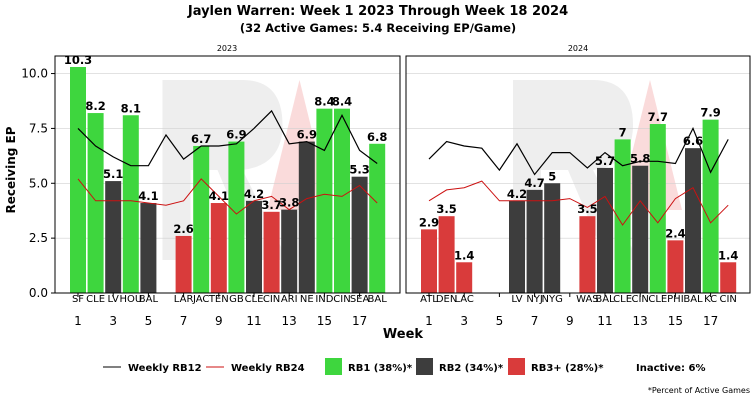  What do you see at coordinates (380, 368) in the screenshot?
I see `legend-rb1-label: RB1 (38%)*` at bounding box center [380, 368].